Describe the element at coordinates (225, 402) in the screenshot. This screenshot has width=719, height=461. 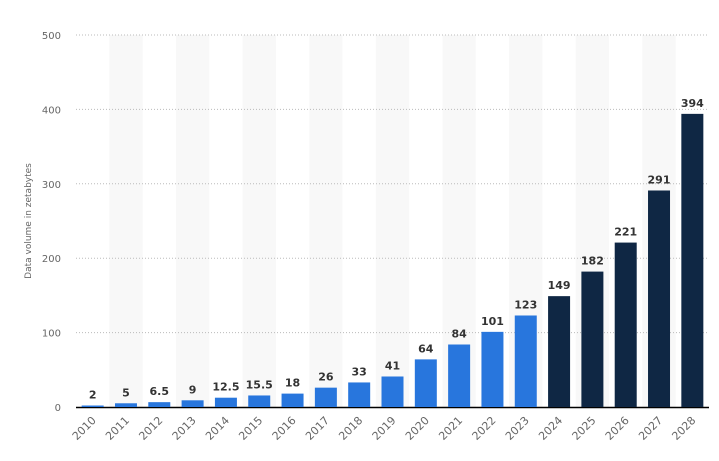
I see `bar-2014` at that location.